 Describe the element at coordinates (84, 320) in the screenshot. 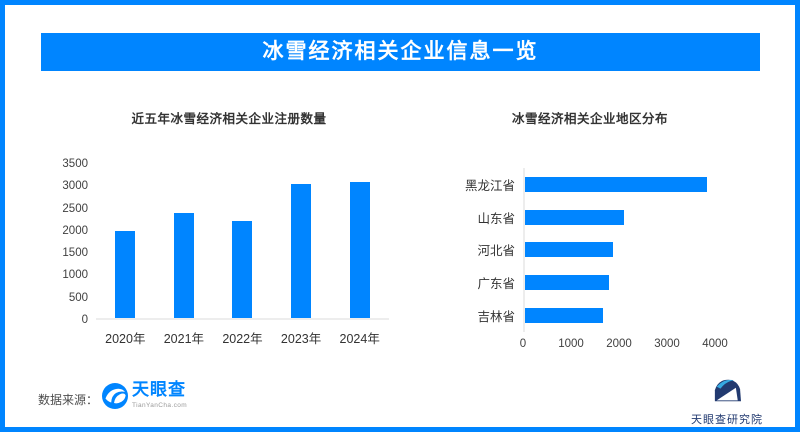

I see `y-tick-label: 0` at that location.